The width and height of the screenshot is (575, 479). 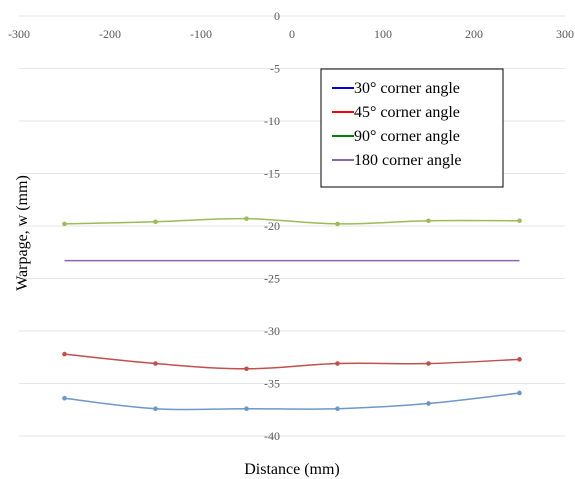 I want to click on y-tick-label: -35, so click(x=272, y=384).